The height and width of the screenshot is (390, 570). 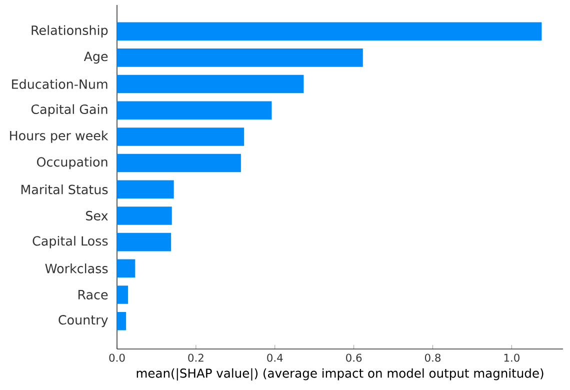 I want to click on y-tick-label: Relationship, so click(x=70, y=31).